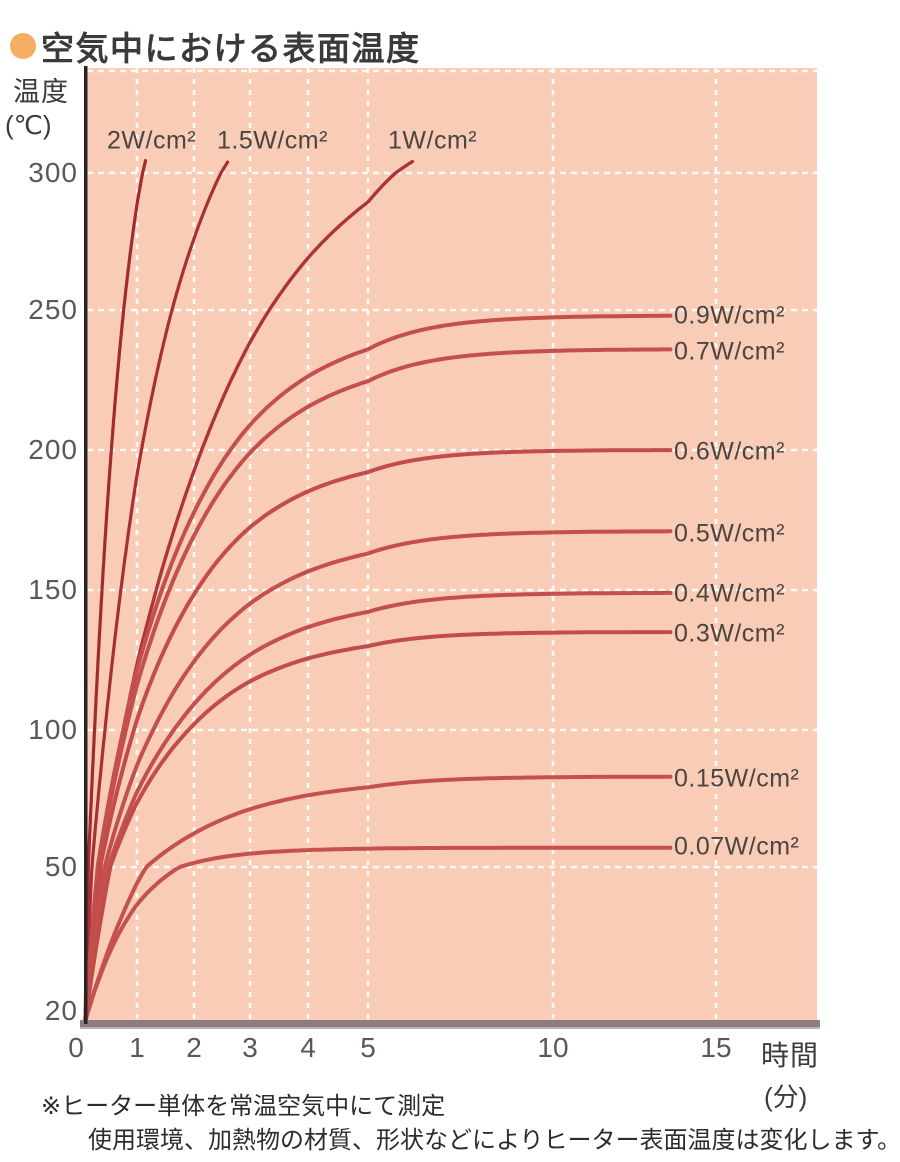  Describe the element at coordinates (729, 315) in the screenshot. I see `series-label: 0.9W/cm²` at that location.